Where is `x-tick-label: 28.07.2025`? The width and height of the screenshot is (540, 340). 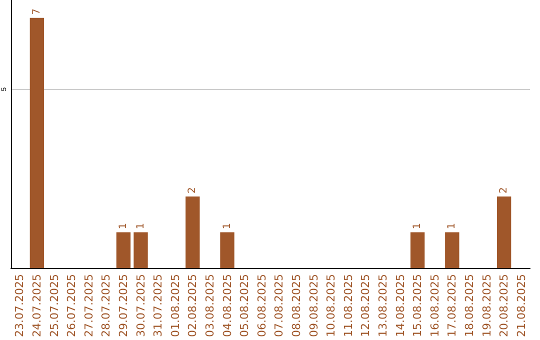
x-tick-label: 28.07.2025 is located at coordinates (106, 306).